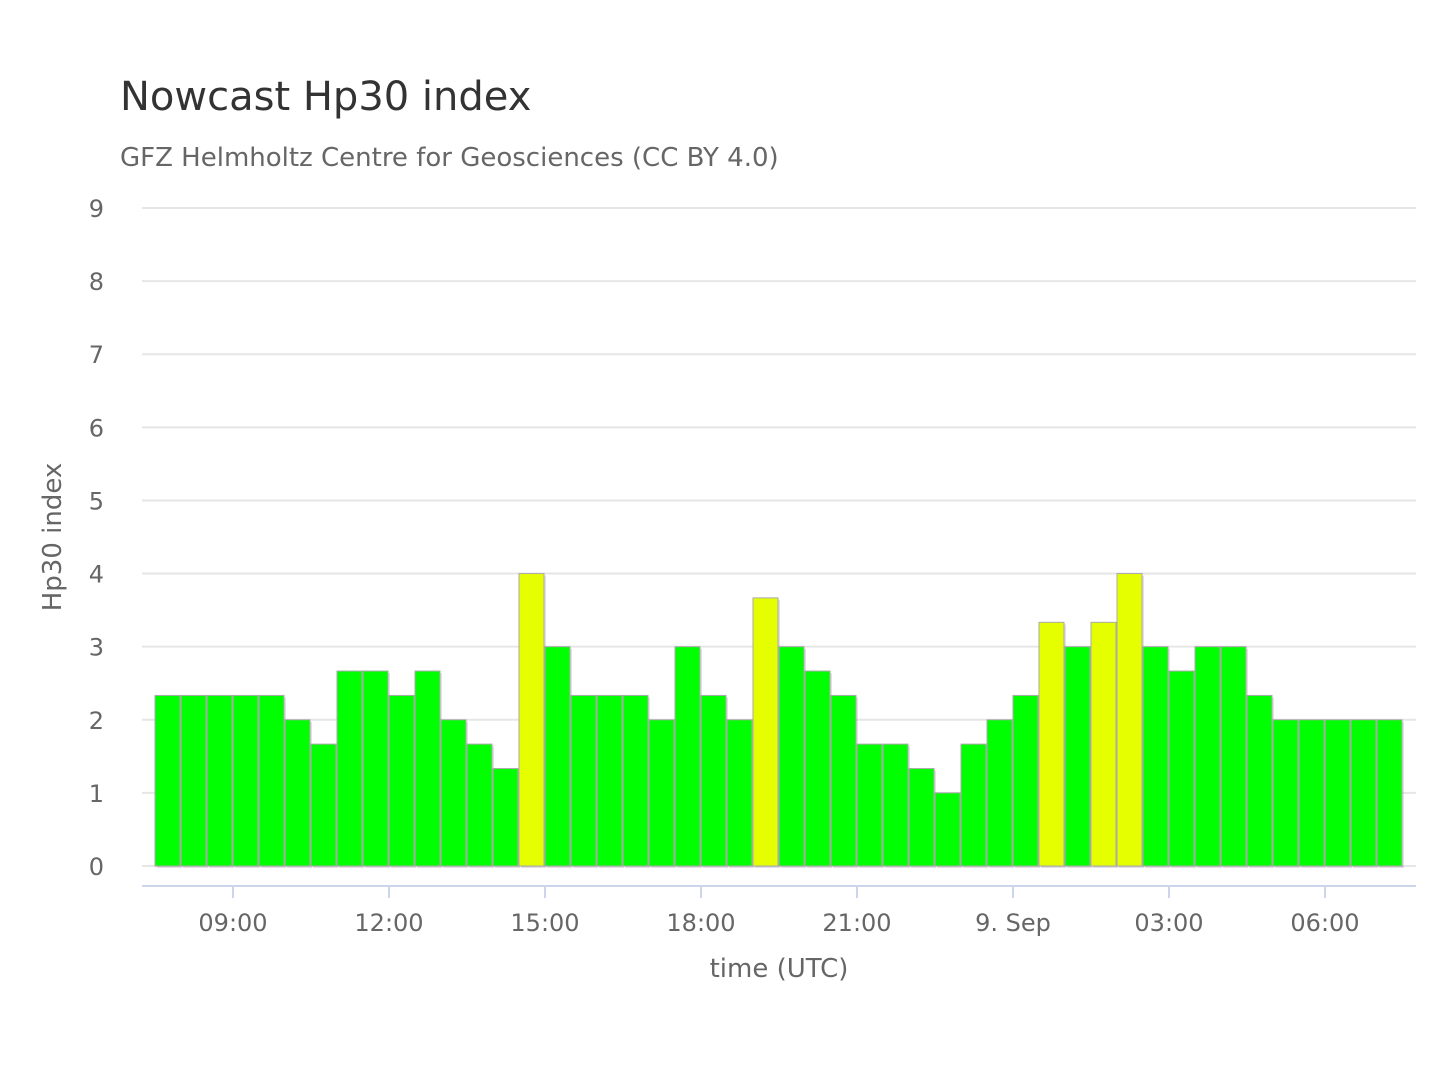  What do you see at coordinates (96, 648) in the screenshot?
I see `y-tick-label: 3` at bounding box center [96, 648].